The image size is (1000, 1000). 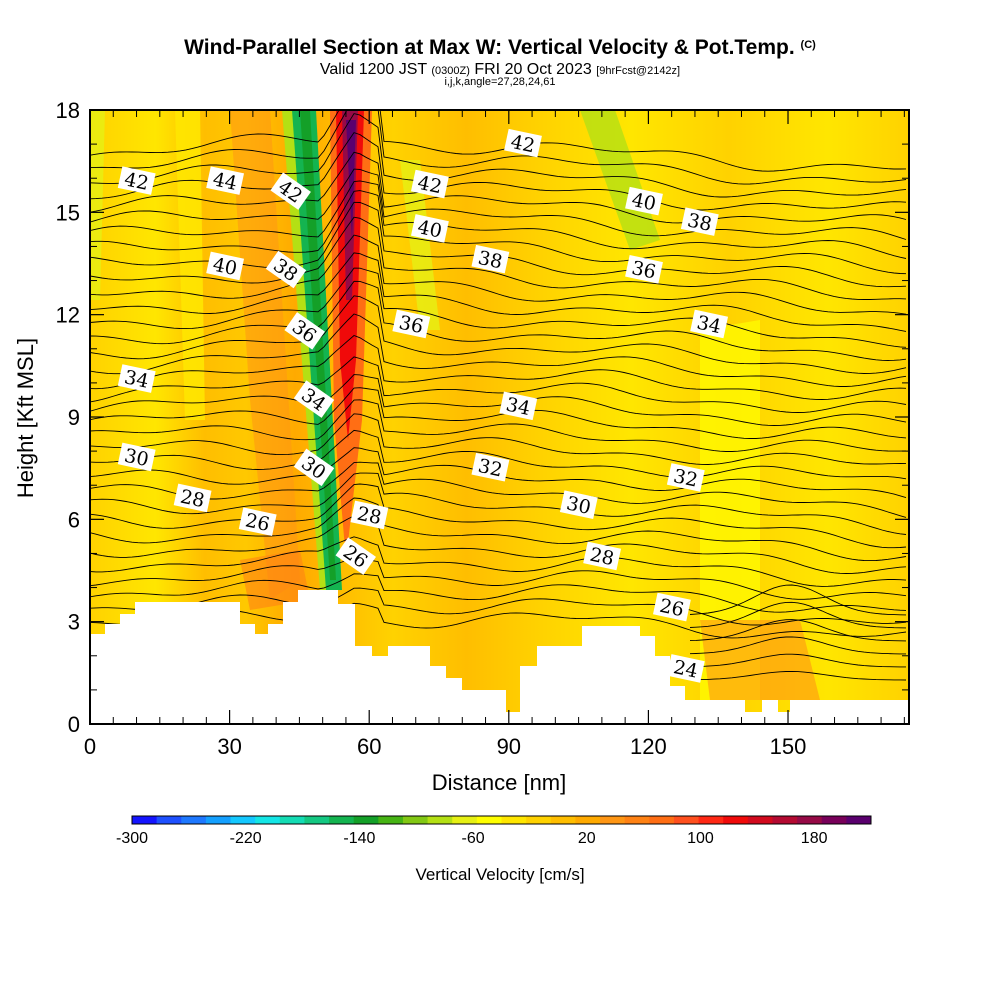 I want to click on colorbar-label: -60, so click(x=473, y=838).